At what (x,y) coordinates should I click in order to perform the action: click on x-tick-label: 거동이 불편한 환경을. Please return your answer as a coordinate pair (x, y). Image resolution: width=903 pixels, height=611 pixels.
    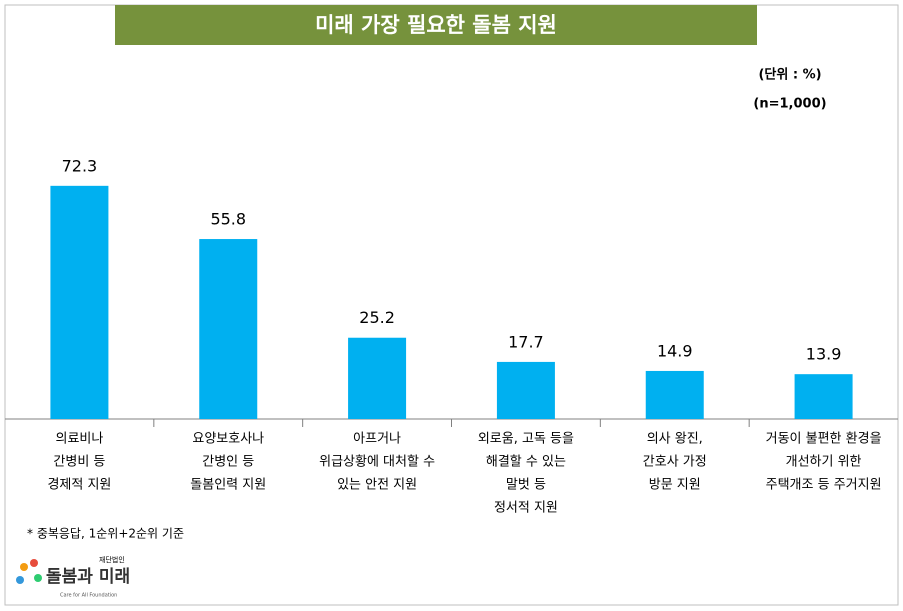
    Looking at the image, I should click on (824, 439).